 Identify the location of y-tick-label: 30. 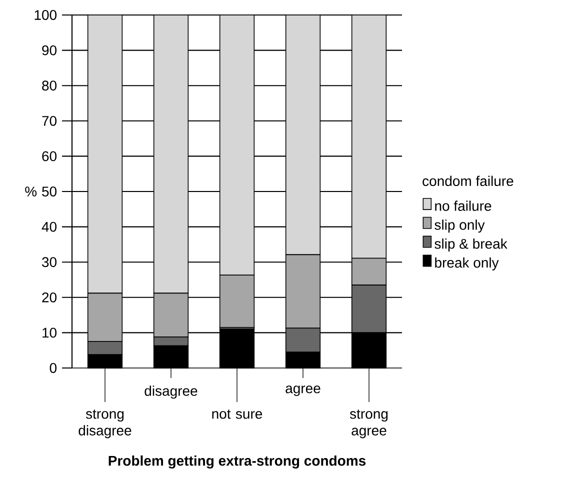
(49, 262).